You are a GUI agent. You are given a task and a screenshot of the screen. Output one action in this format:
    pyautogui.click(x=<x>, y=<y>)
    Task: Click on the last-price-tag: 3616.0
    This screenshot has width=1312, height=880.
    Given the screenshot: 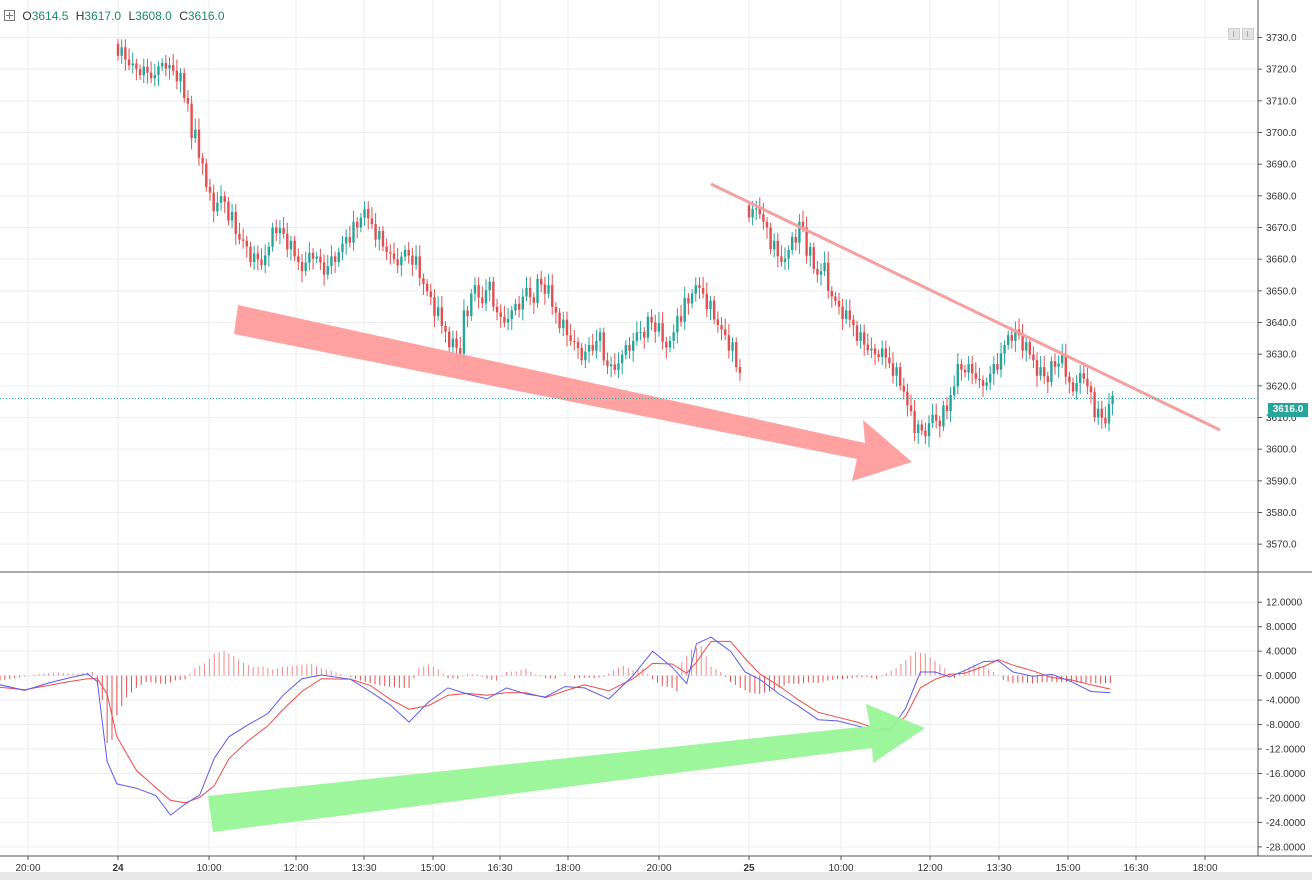 What is the action you would take?
    pyautogui.click(x=1288, y=410)
    